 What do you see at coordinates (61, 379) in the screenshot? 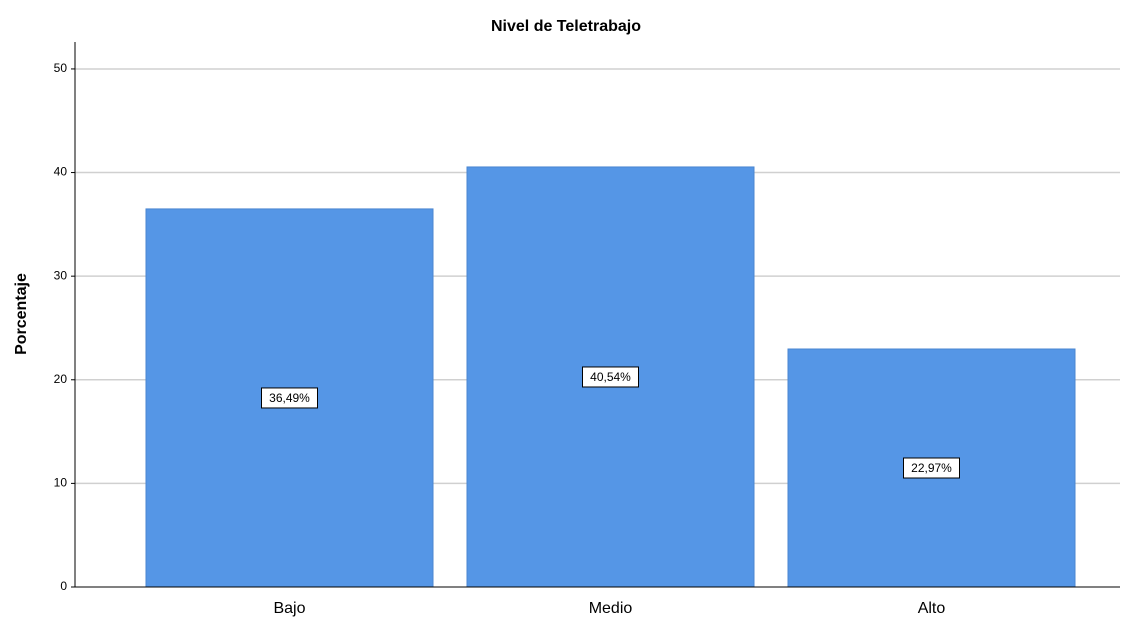
I see `y-tick-label: 20` at bounding box center [61, 379].